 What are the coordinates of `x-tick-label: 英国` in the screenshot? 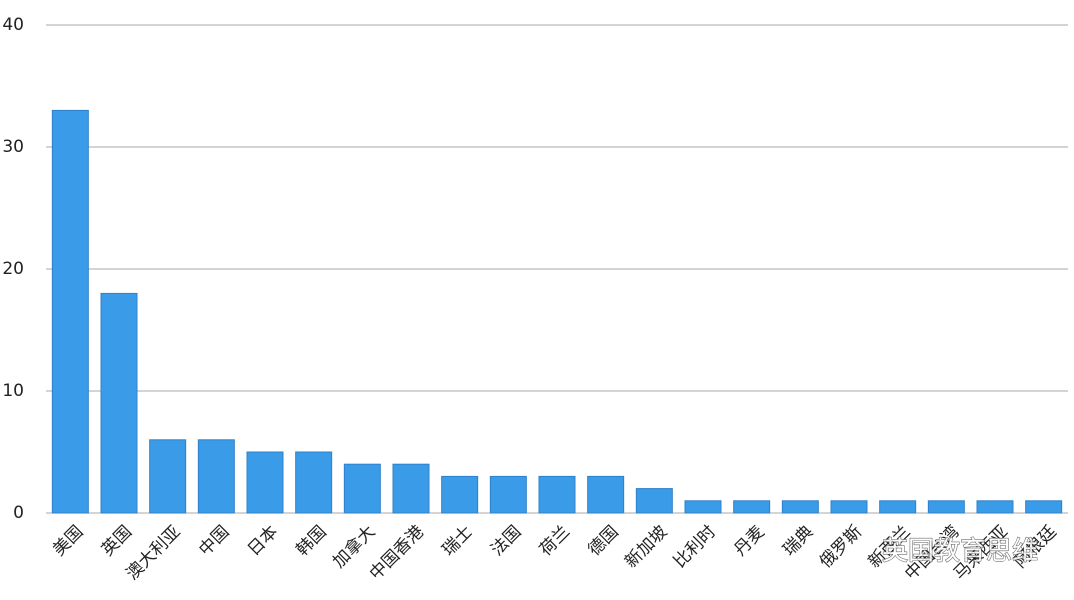 It's located at (117, 541).